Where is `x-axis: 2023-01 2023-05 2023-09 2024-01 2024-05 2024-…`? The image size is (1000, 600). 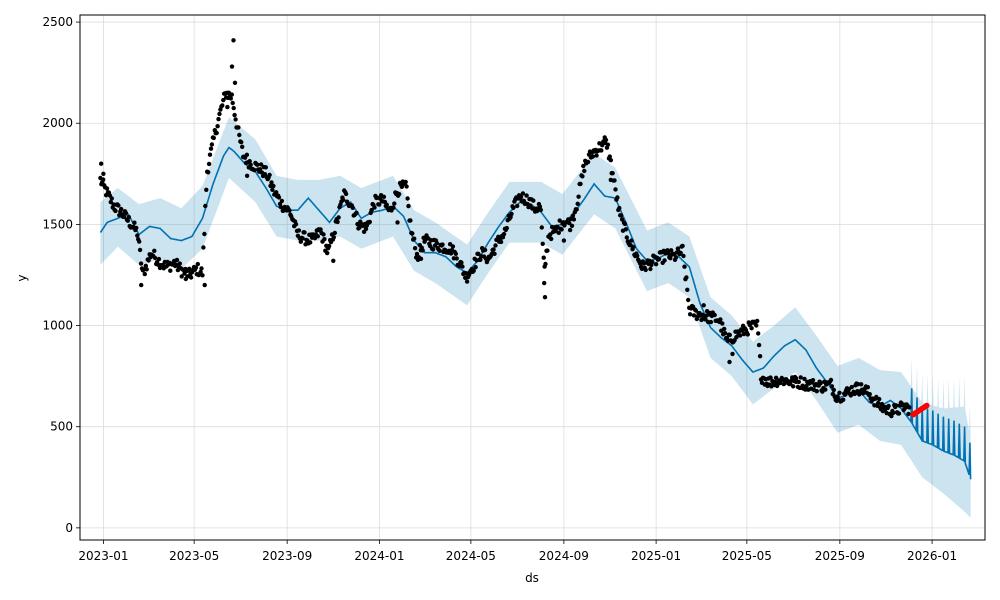
x-axis: 2023-01 2023-05 2023-09 2024-01 2024-05 2024-… is located at coordinates (517, 551).